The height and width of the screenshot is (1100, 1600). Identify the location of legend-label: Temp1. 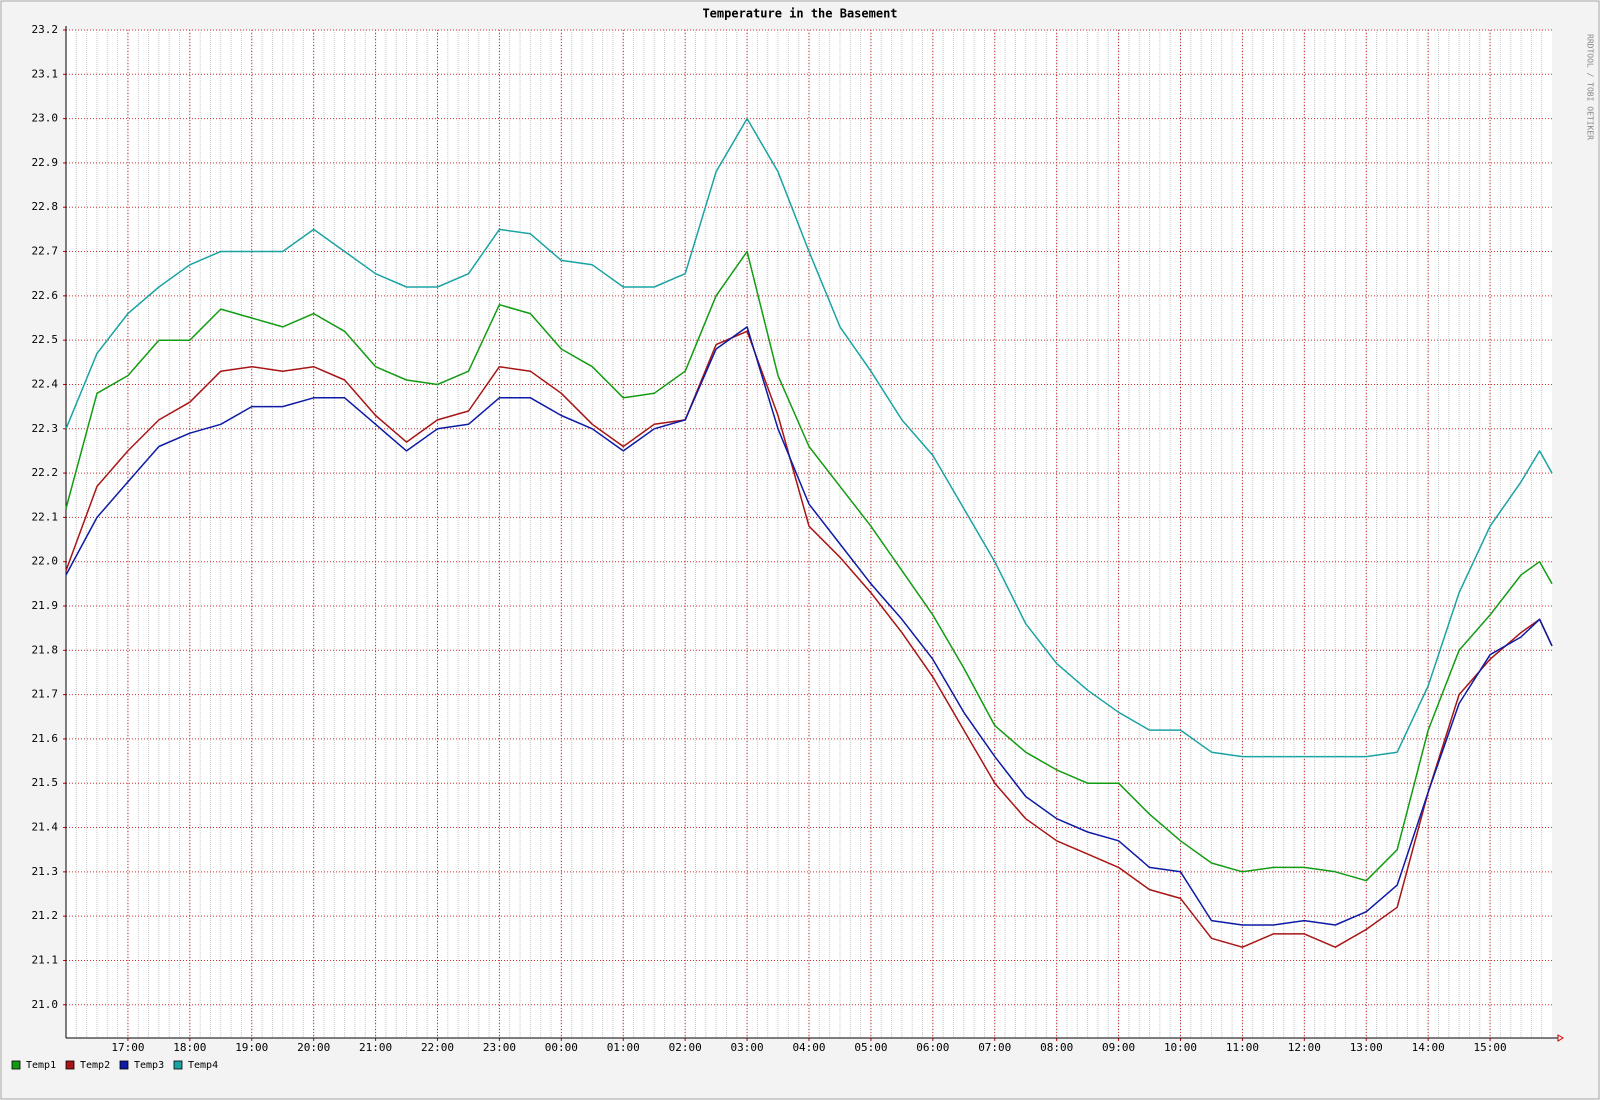
(41, 1065).